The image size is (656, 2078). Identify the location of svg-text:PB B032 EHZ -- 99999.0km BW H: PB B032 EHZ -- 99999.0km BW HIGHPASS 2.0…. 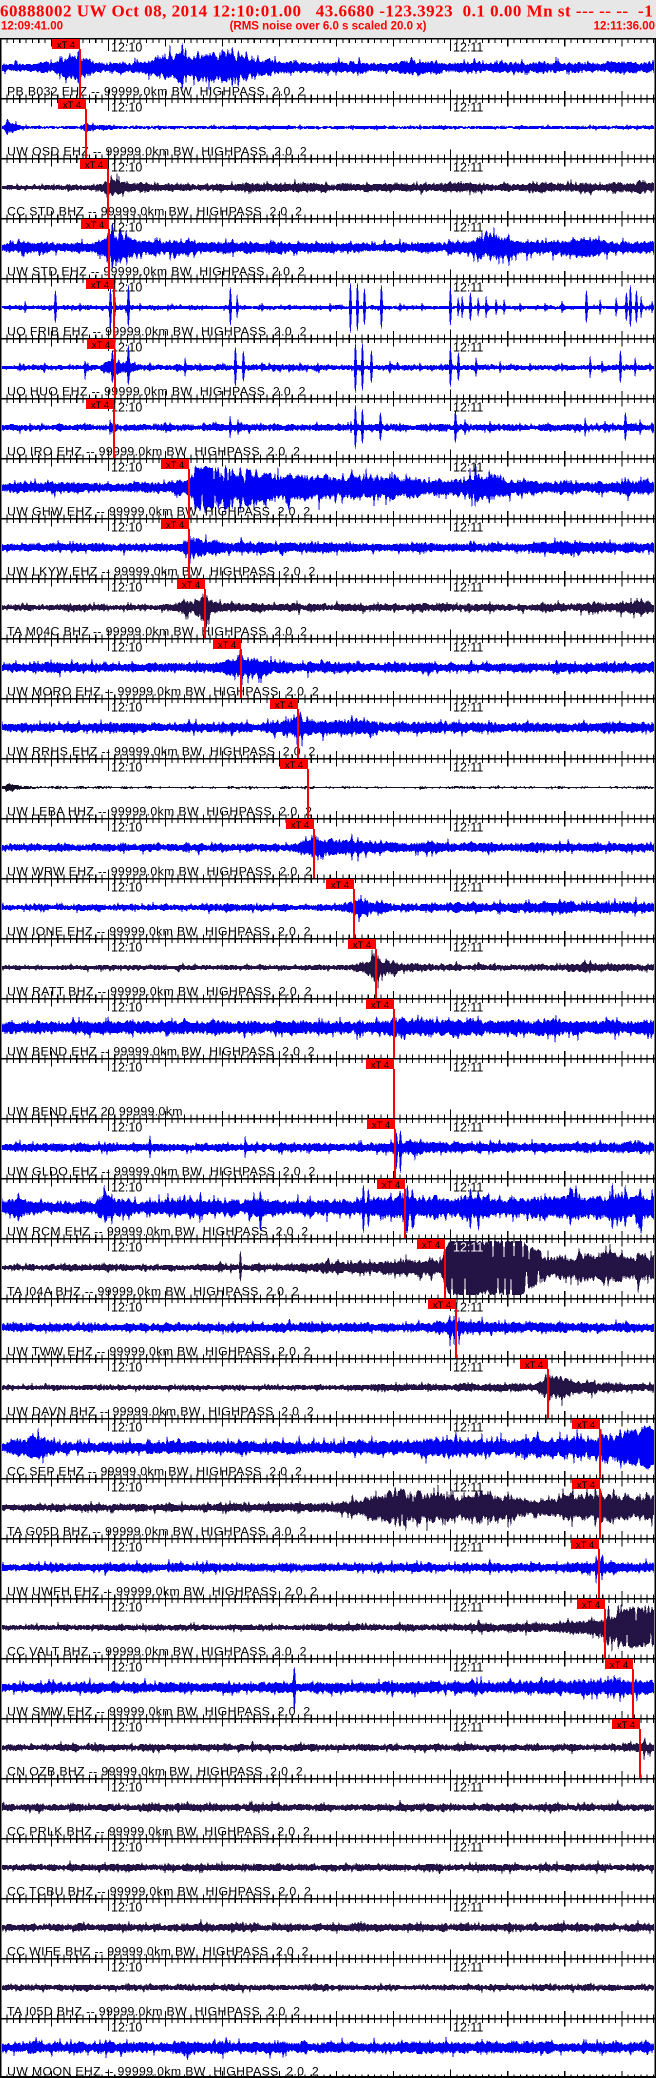
(156, 92).